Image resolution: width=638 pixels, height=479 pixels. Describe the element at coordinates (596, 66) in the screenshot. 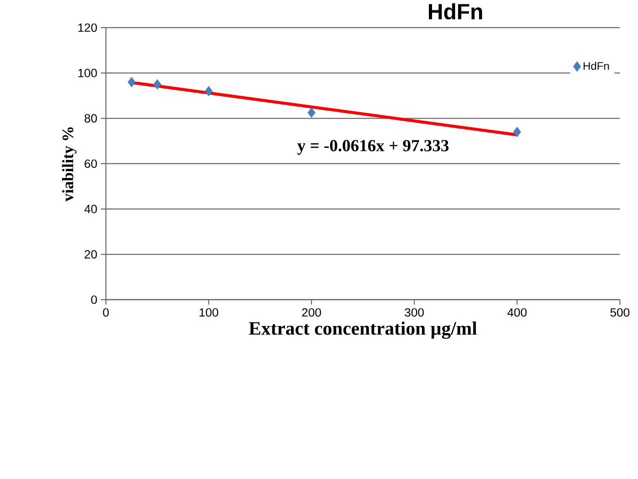

I see `legend-label: HdFn` at that location.